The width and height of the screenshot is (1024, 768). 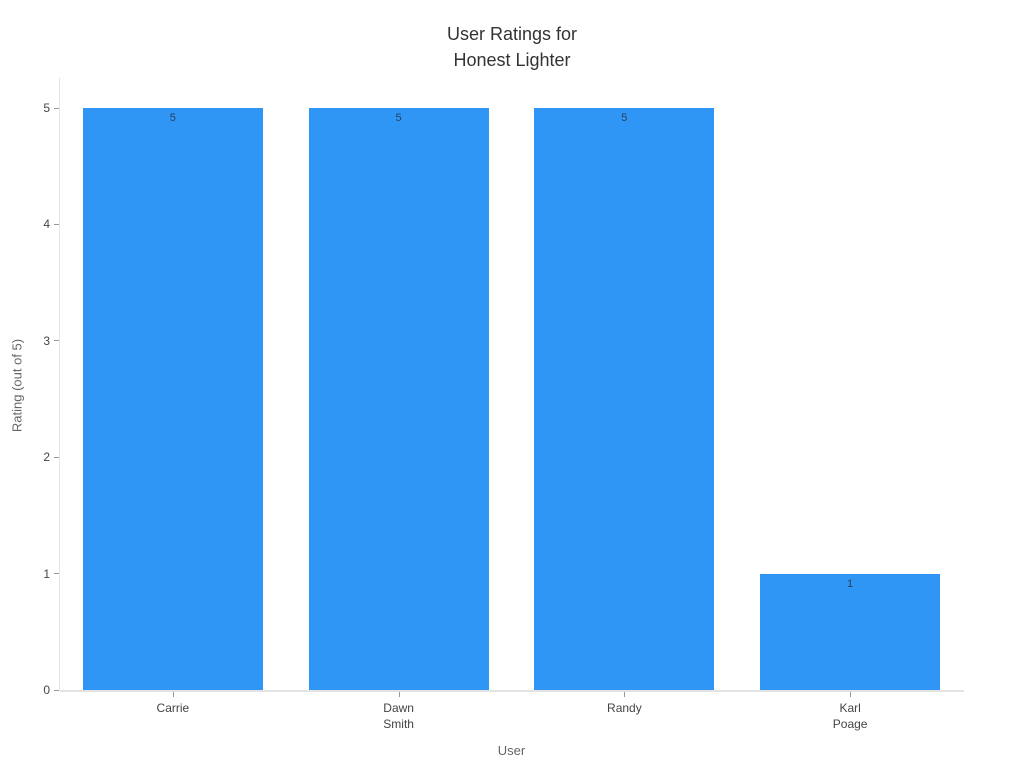 I want to click on y-tick-label: 0, so click(x=46, y=690).